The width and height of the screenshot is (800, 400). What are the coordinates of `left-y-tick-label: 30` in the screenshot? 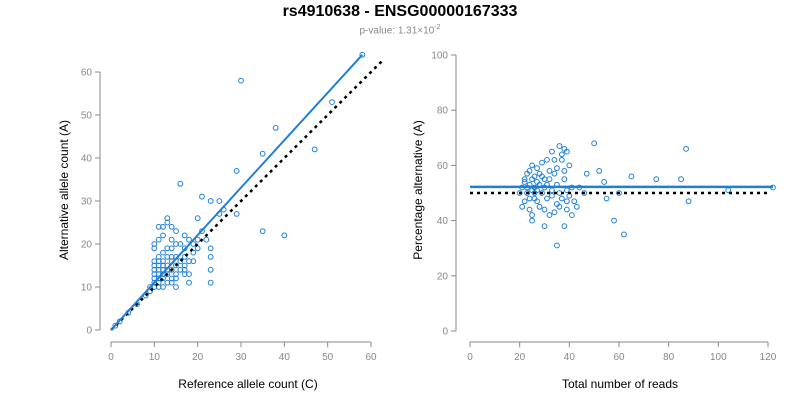 It's located at (87, 202).